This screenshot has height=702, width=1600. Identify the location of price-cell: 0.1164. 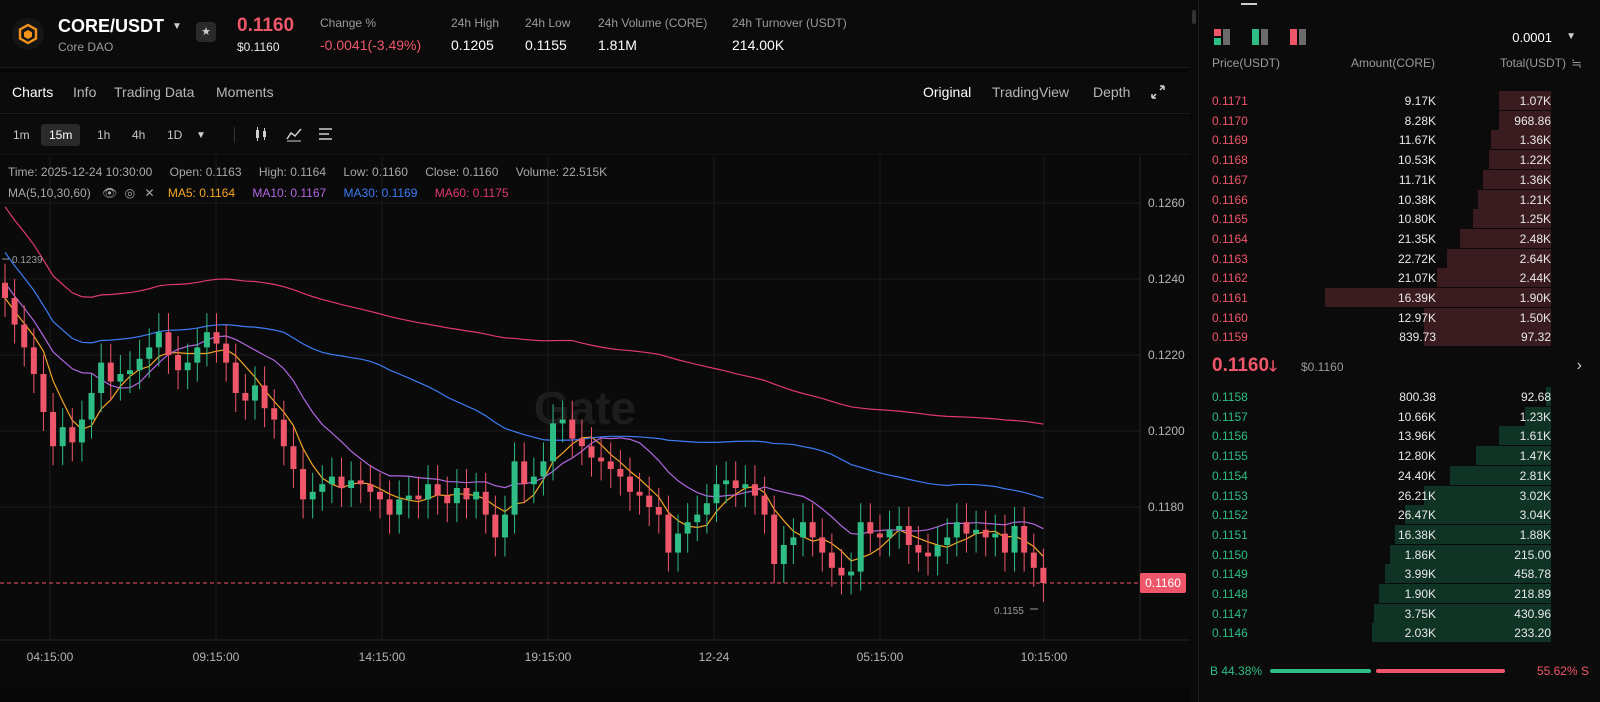
(1230, 238).